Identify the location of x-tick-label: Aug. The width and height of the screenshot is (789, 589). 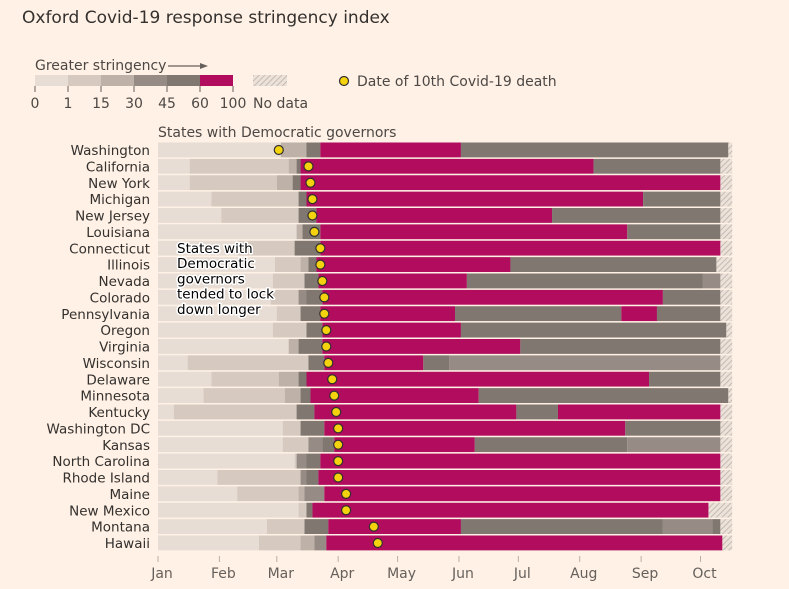
(583, 574).